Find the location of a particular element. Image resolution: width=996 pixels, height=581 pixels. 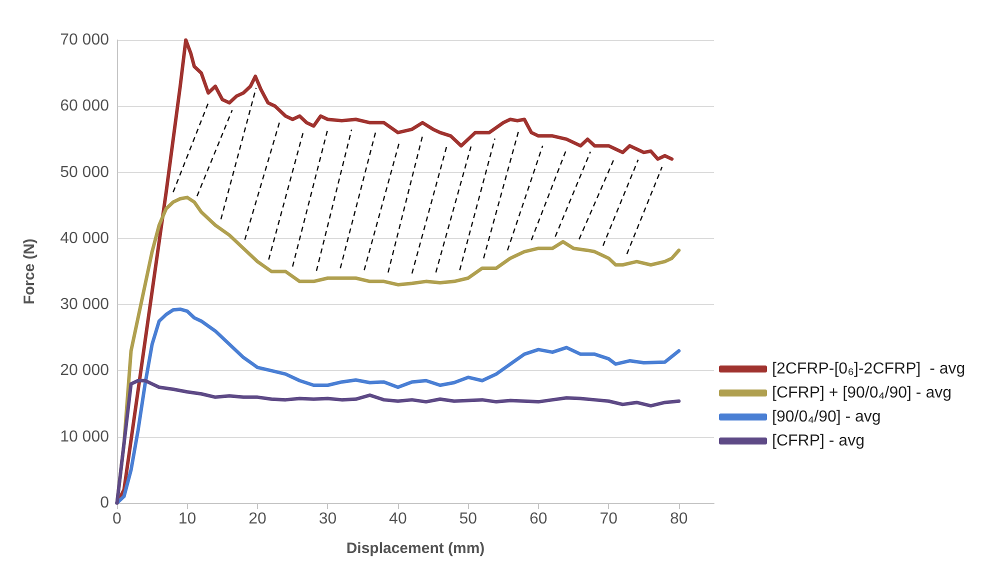

x-tick-label: 40 is located at coordinates (398, 519).